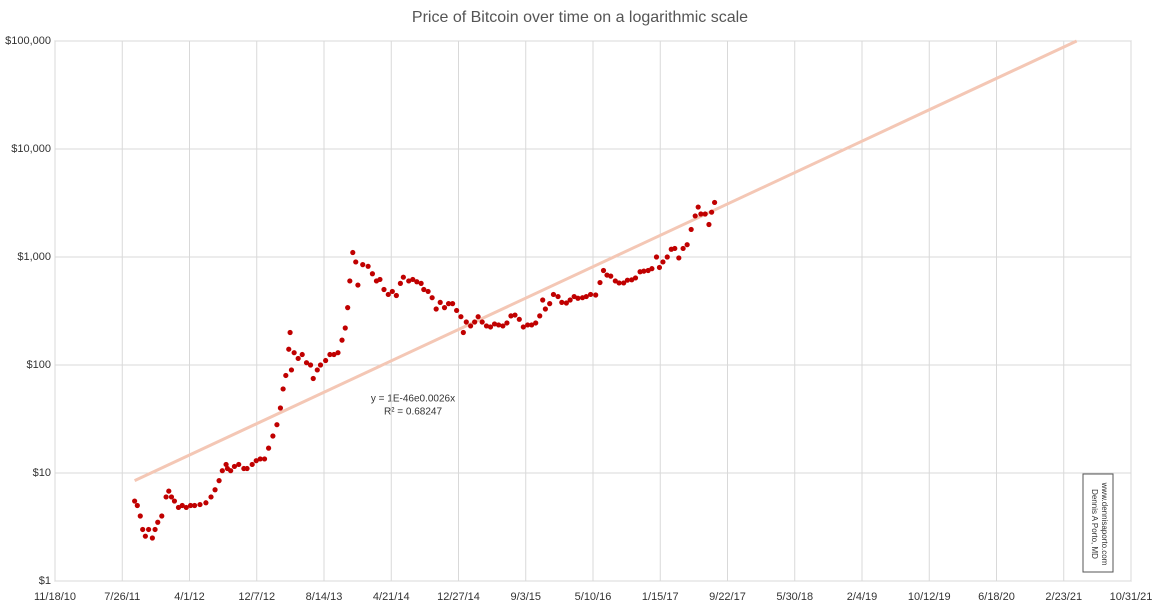 This screenshot has height=610, width=1161. Describe the element at coordinates (862, 597) in the screenshot. I see `x-tick-label: 2/4/19` at that location.